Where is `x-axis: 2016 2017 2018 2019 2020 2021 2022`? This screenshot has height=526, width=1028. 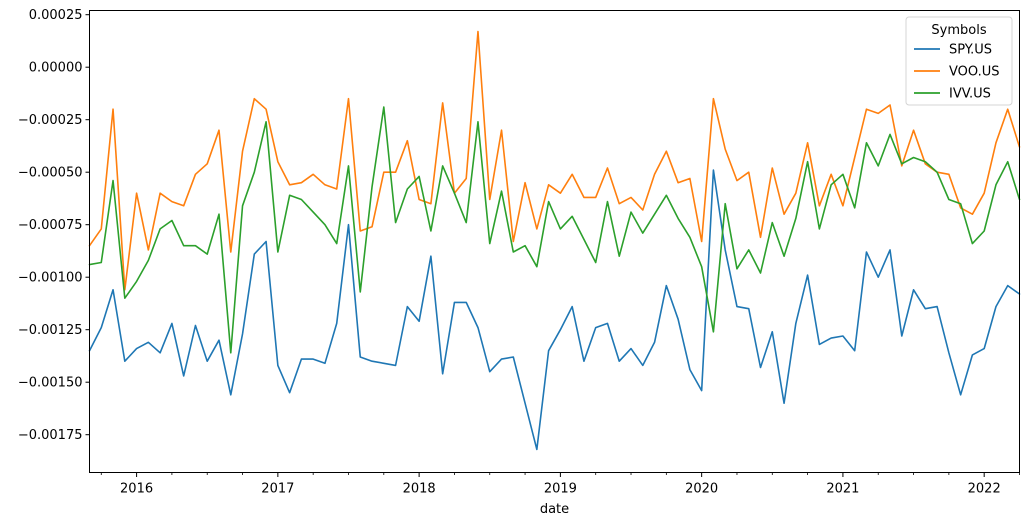 x-axis: 2016 2017 2018 2019 2020 2021 2022 is located at coordinates (560, 484).